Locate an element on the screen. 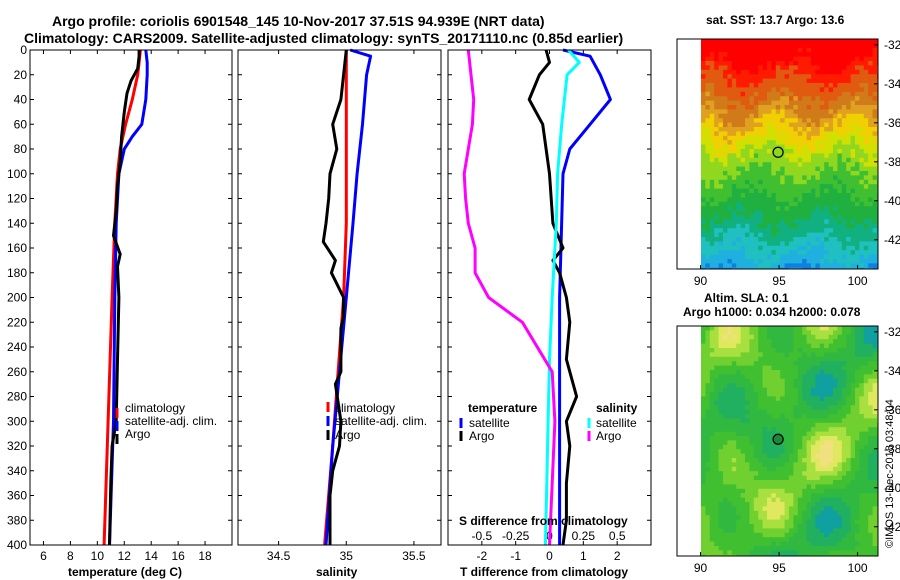  lat-tick-label: -42 is located at coordinates (892, 527).